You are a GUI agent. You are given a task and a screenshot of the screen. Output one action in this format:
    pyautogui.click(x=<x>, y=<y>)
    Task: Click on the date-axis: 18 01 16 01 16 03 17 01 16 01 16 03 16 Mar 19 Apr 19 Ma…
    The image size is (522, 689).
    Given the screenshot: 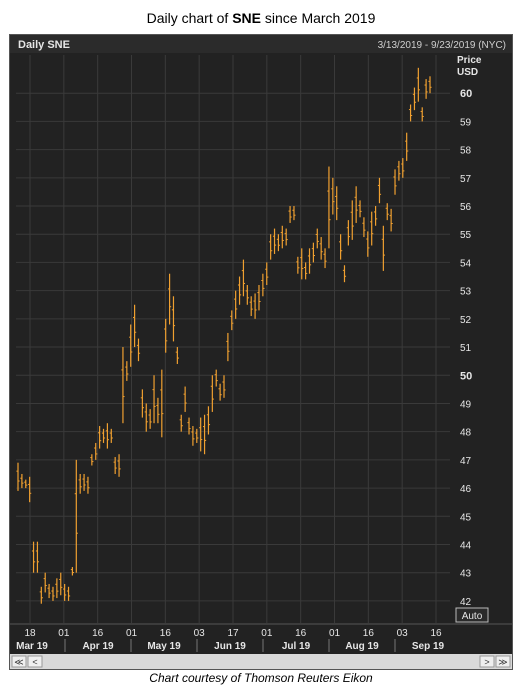 What is the action you would take?
    pyautogui.click(x=230, y=640)
    